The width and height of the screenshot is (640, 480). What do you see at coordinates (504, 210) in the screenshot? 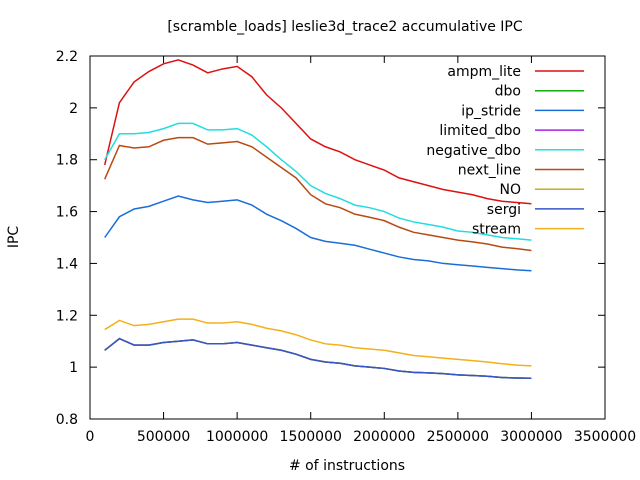
I see `legend-label: sergi` at bounding box center [504, 210].